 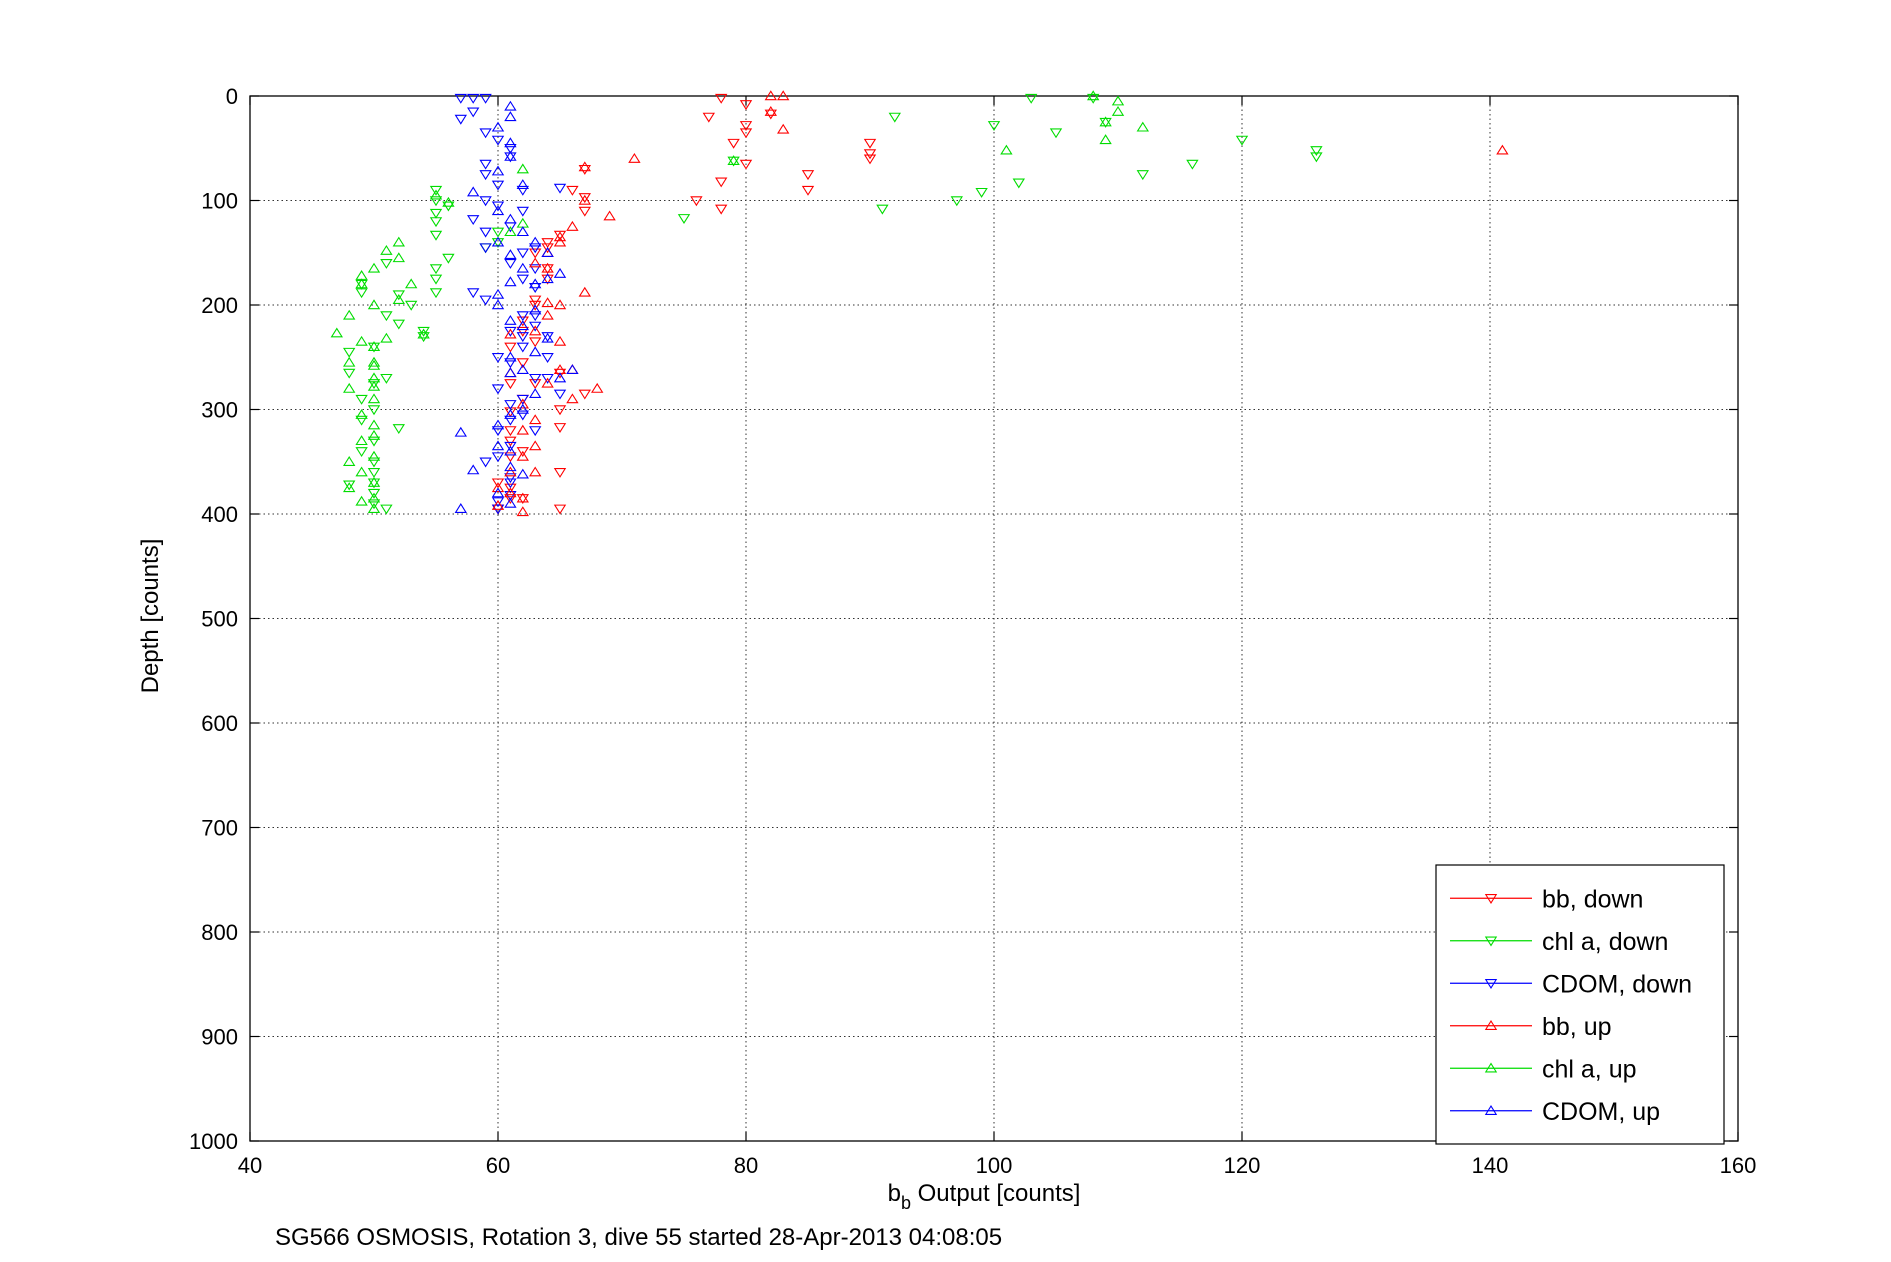 I want to click on y-tick-label: 100, so click(x=219, y=201).